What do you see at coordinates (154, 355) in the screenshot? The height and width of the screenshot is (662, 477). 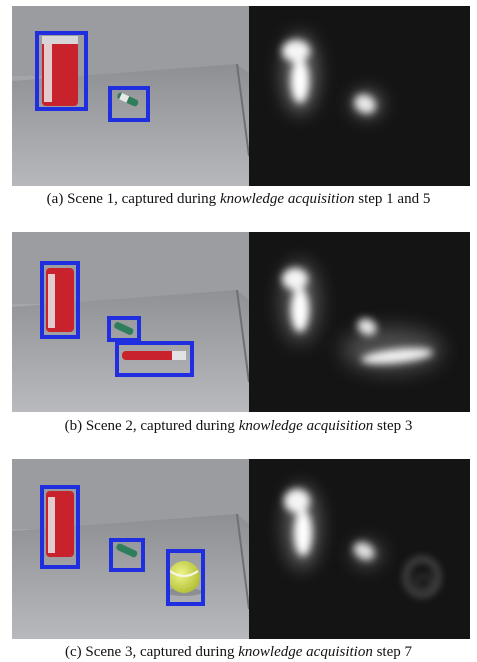 I see `red-marker` at bounding box center [154, 355].